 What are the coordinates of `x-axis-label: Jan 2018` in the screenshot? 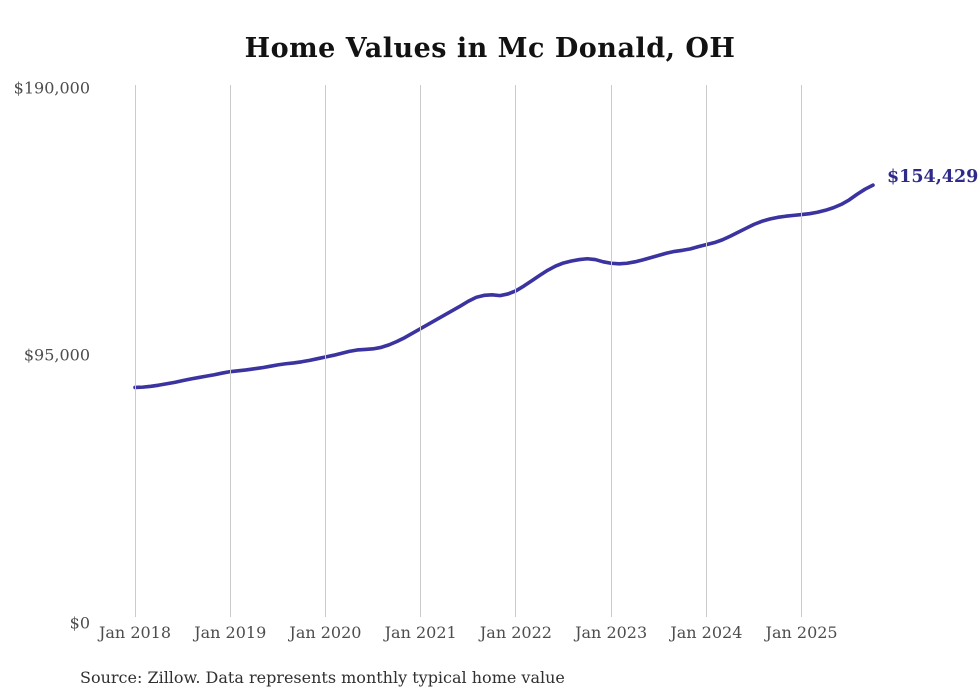 It's located at (135, 632).